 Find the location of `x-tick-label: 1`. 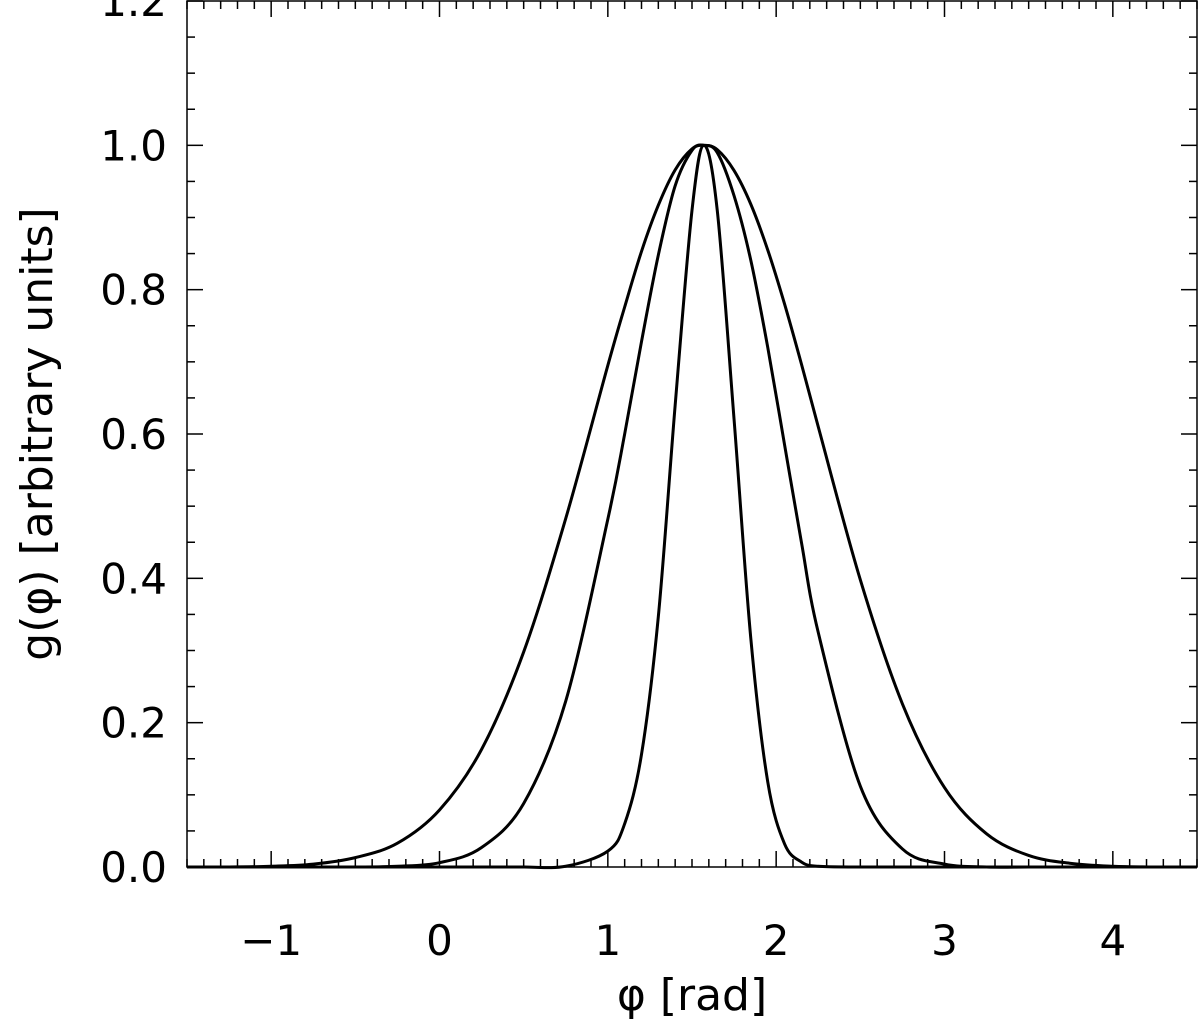

x-tick-label: 1 is located at coordinates (607, 940).